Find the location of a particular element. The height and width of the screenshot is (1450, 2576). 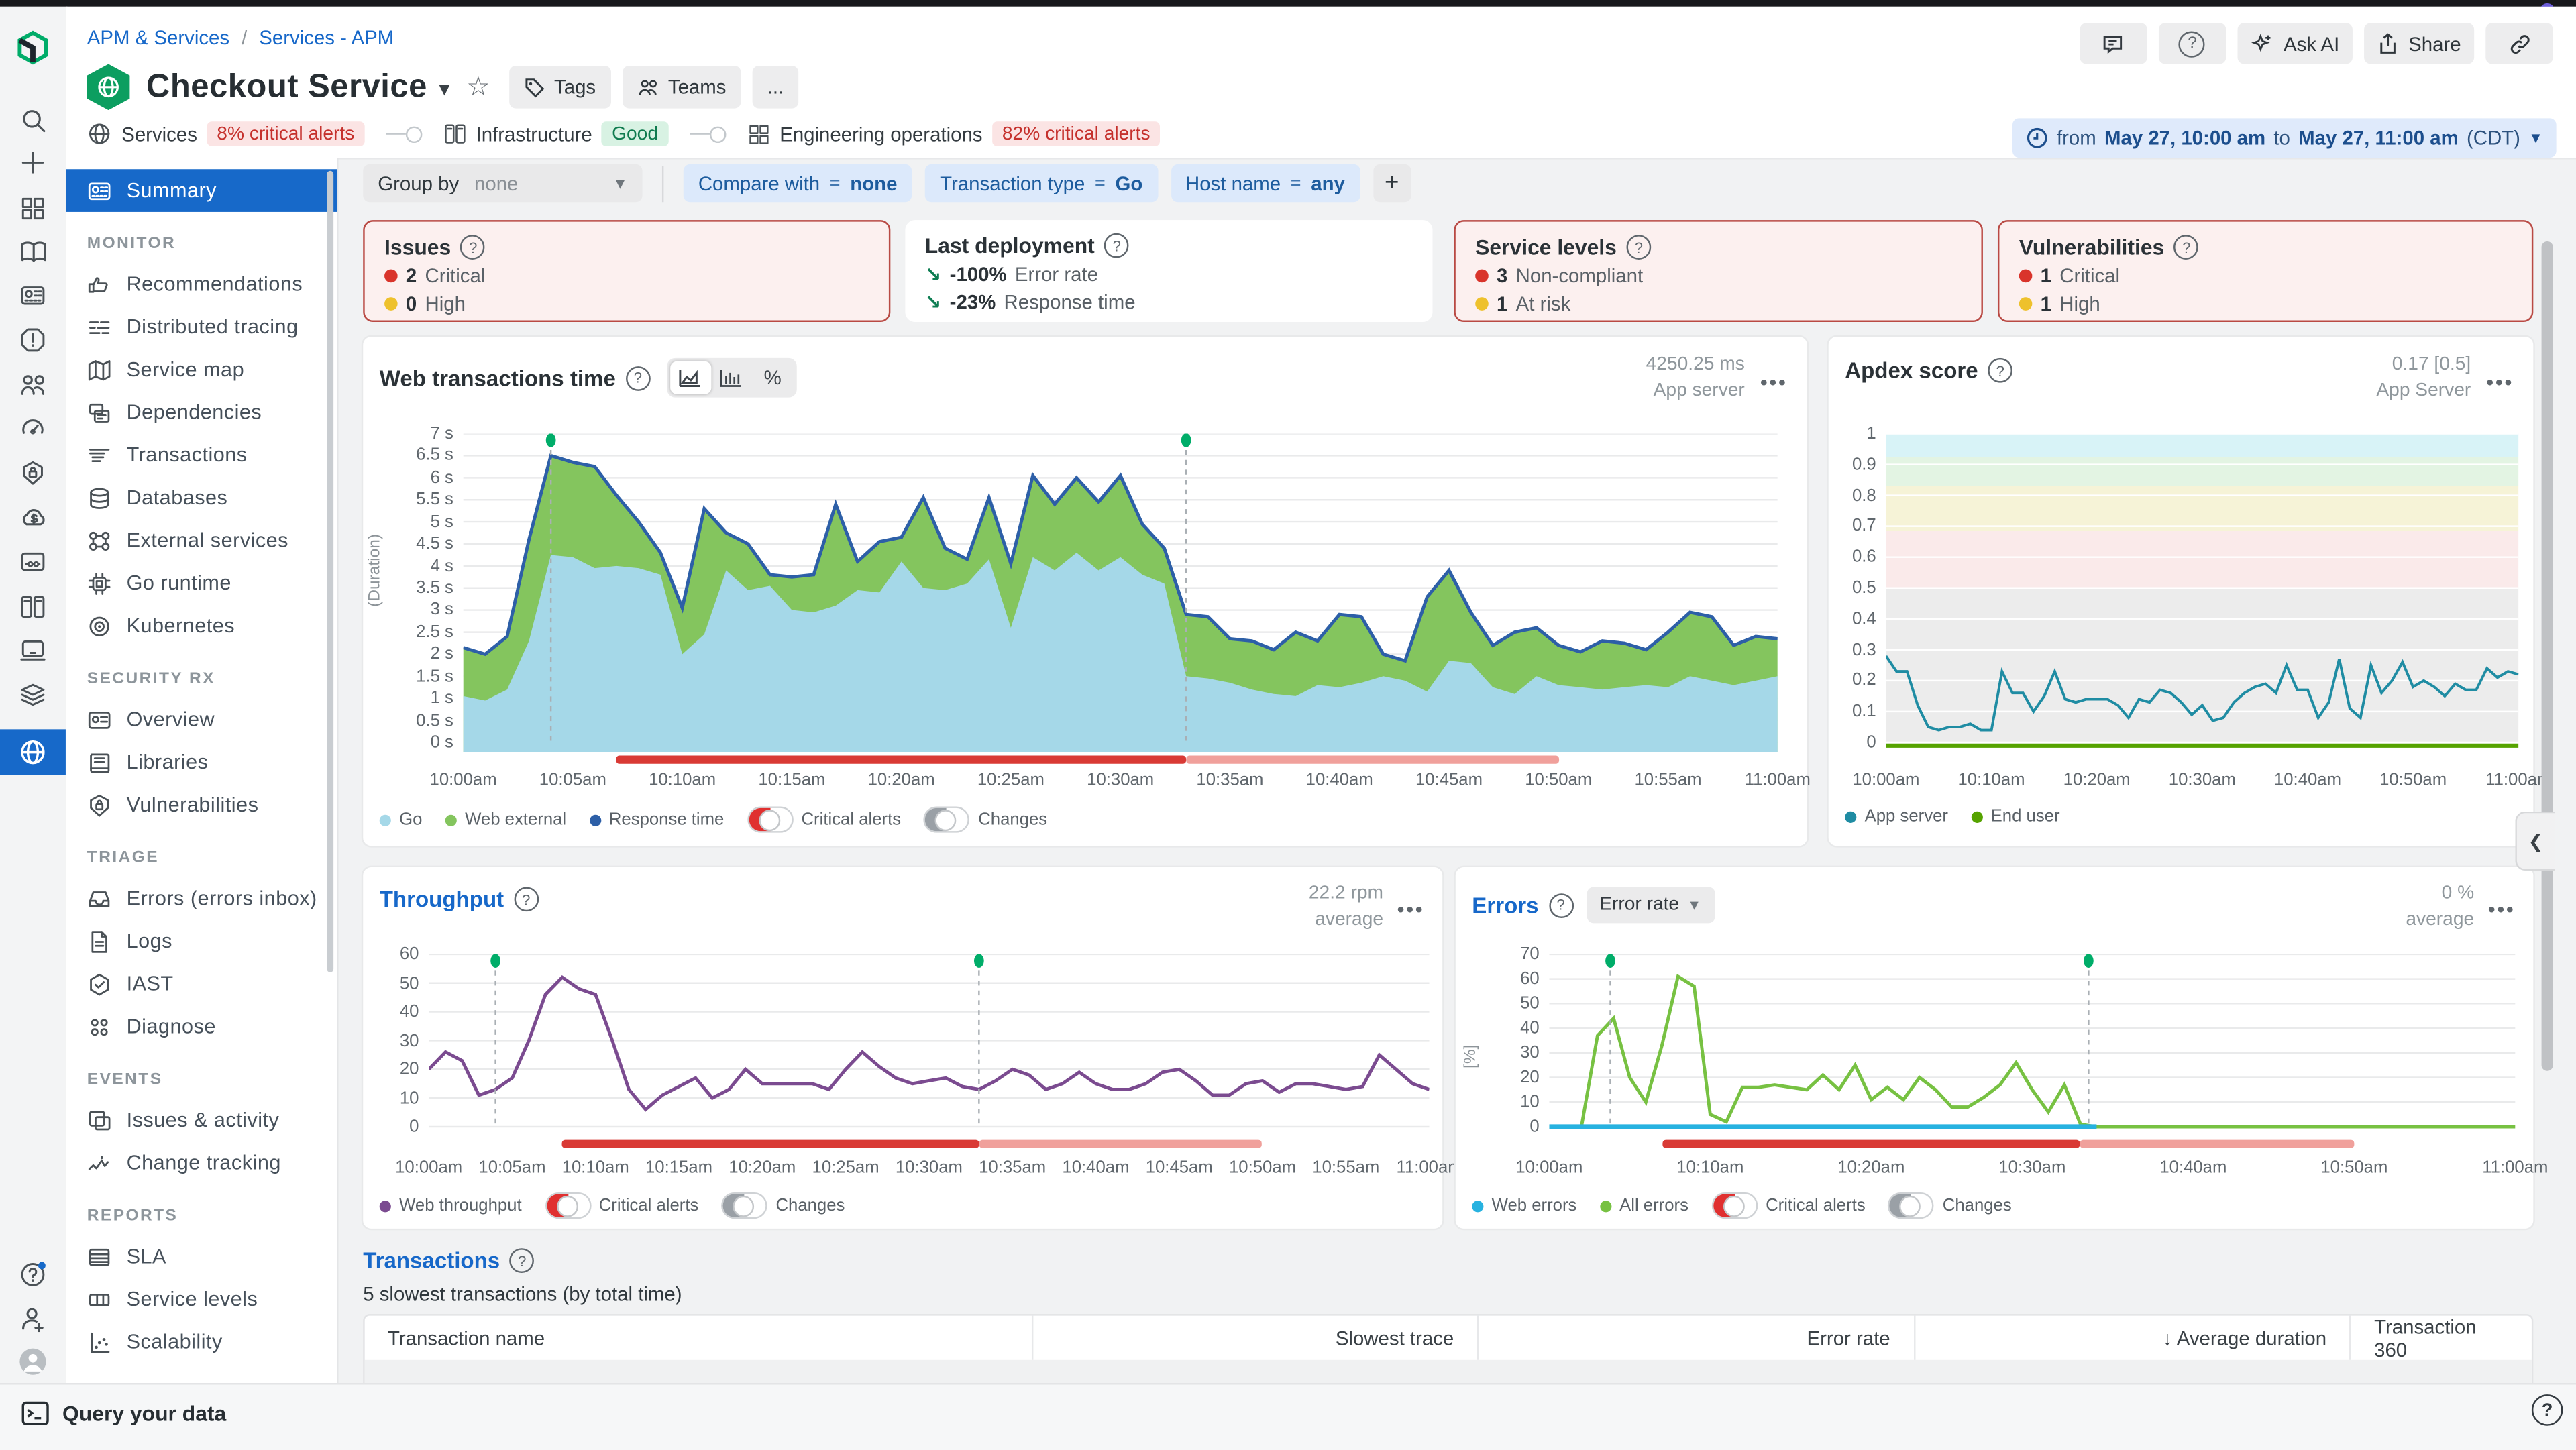

sidebar-item-kubernetes: Kubernetes is located at coordinates (201, 625).